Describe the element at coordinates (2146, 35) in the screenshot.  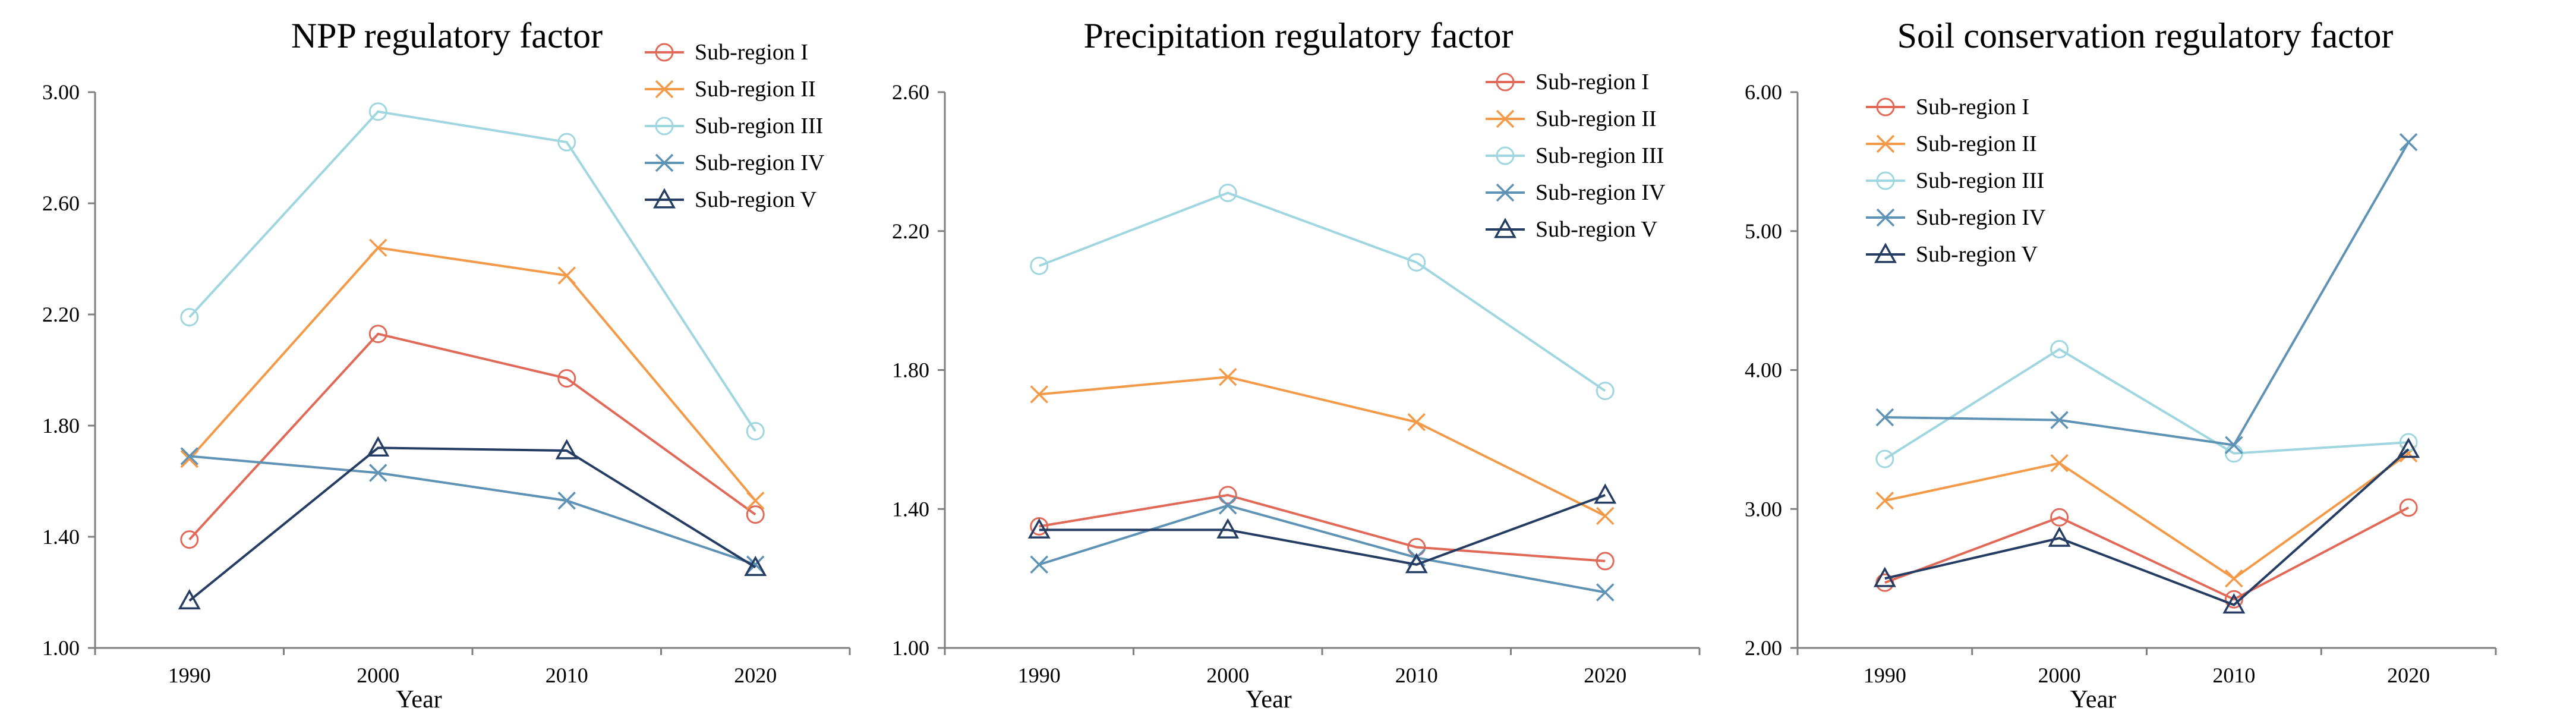
I see `chart-title: Soil conservation regulatory factor` at that location.